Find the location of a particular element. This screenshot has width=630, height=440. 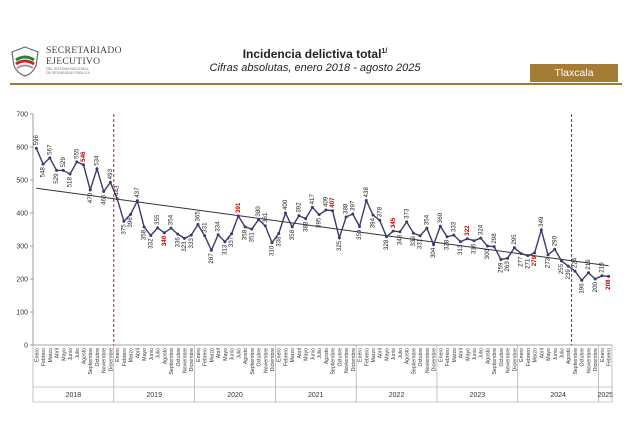

data-label: 338 is located at coordinates (278, 241).